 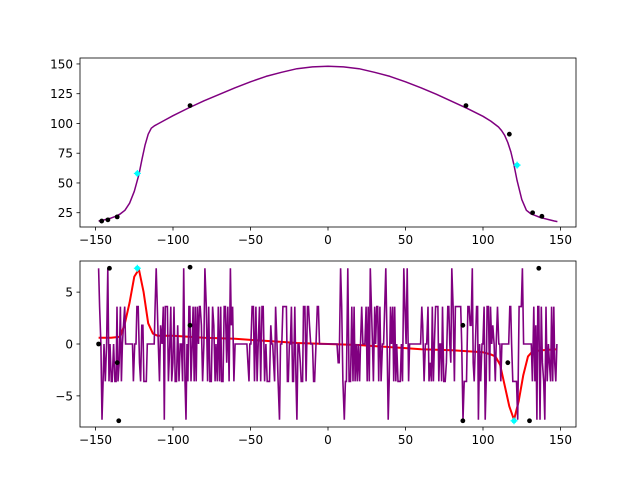 What do you see at coordinates (65, 213) in the screenshot?
I see `y-tick-label: 25` at bounding box center [65, 213].